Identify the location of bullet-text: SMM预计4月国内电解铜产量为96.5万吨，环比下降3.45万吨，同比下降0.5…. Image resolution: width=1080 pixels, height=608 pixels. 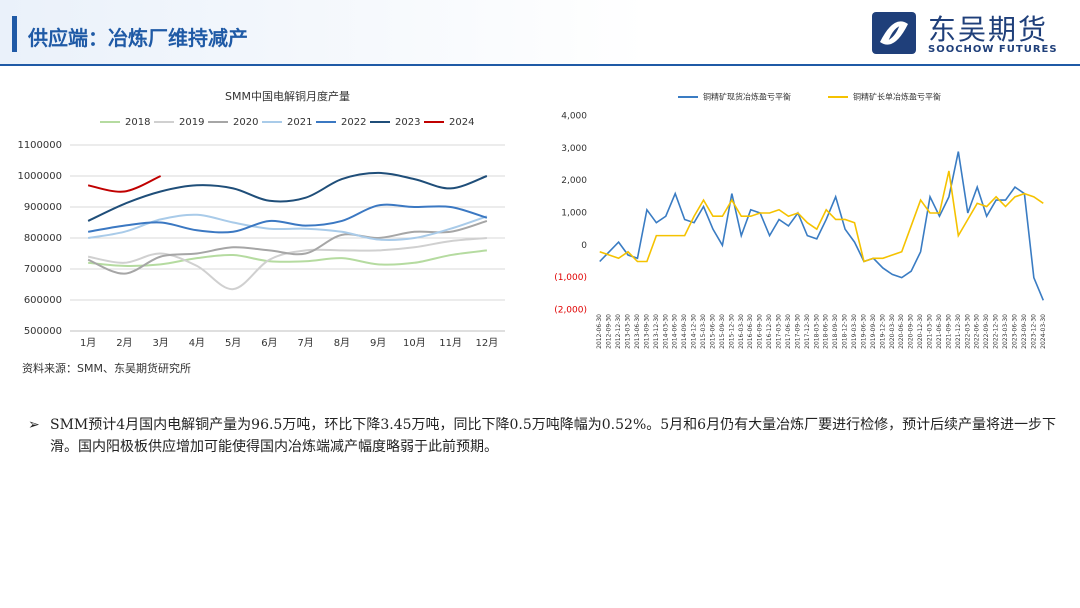
(554, 436).